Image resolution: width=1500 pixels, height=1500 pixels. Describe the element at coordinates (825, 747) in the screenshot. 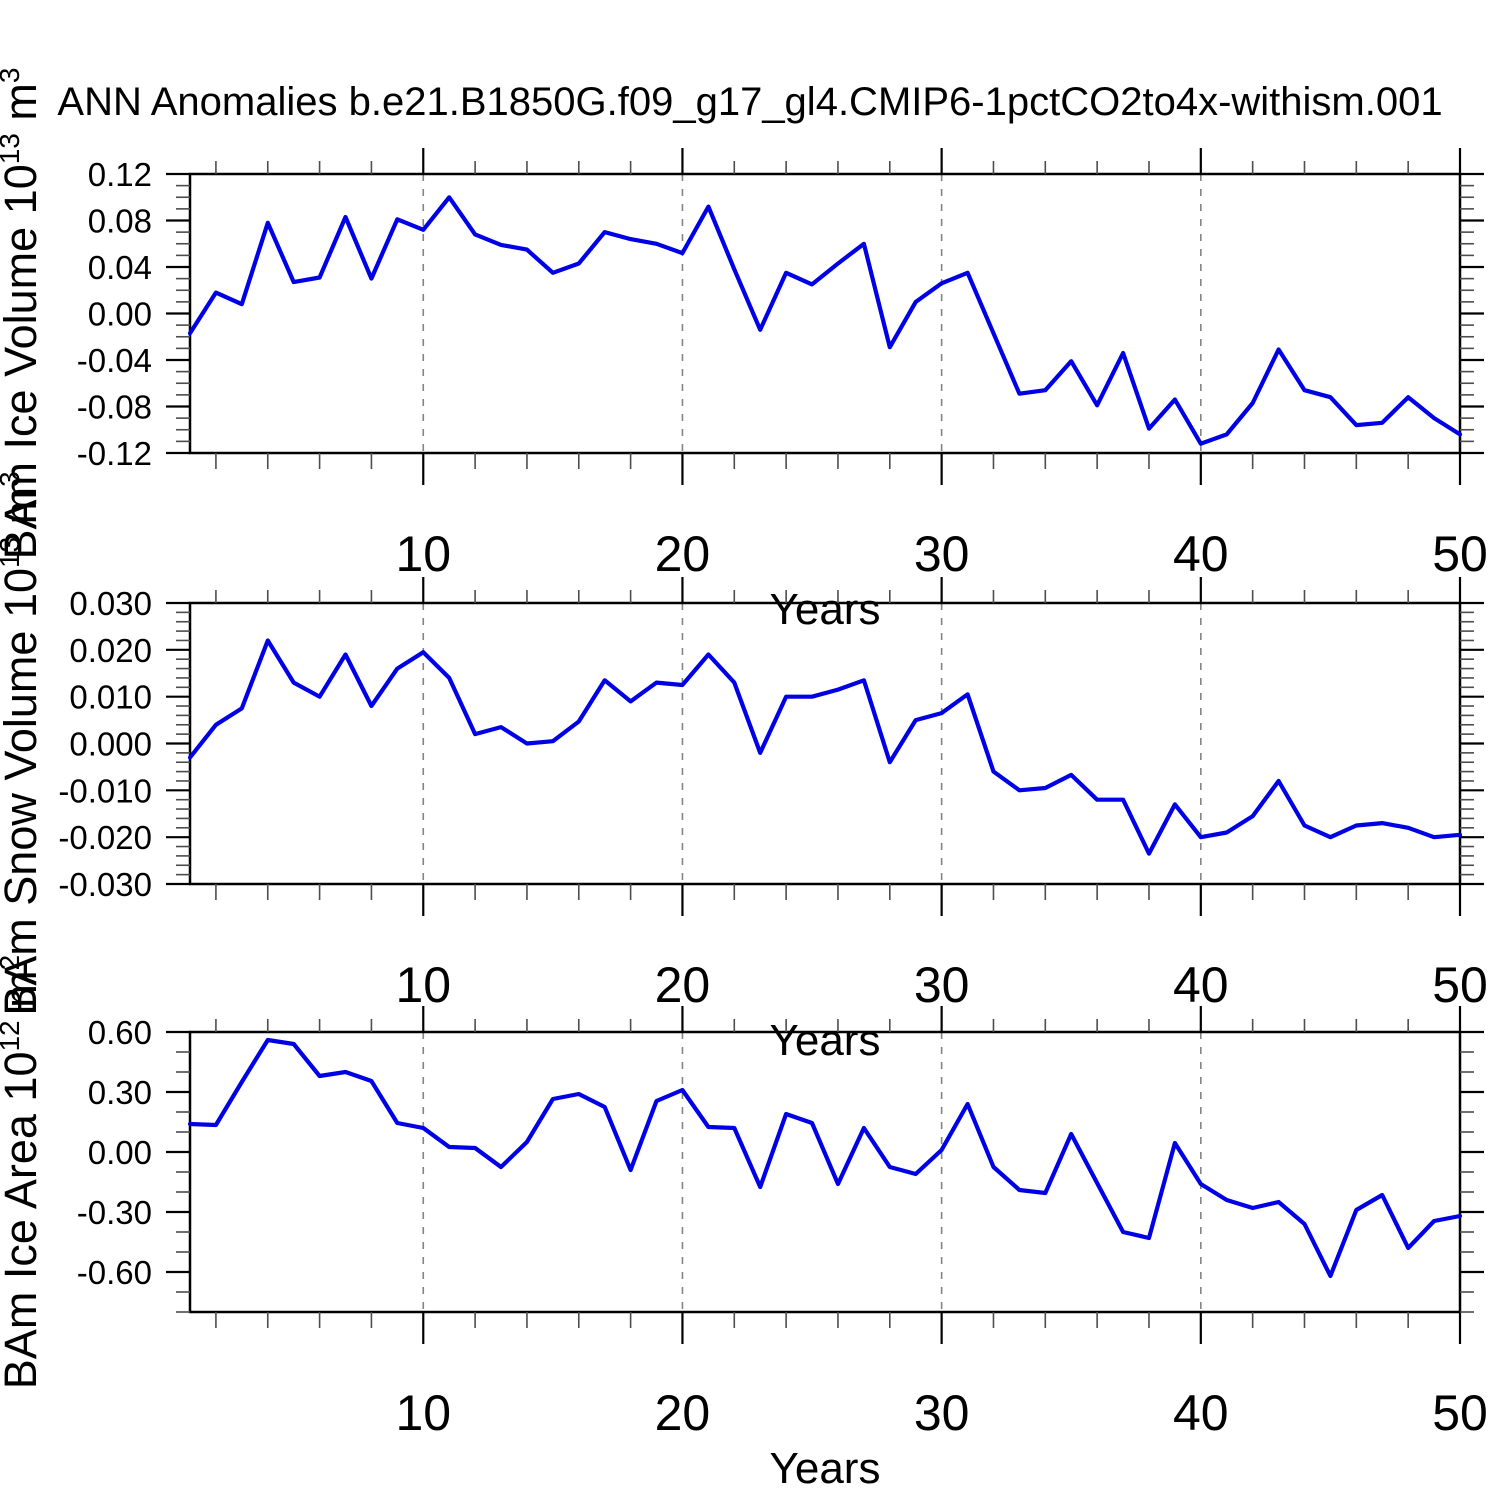

I see `snow-volume-series-line` at that location.